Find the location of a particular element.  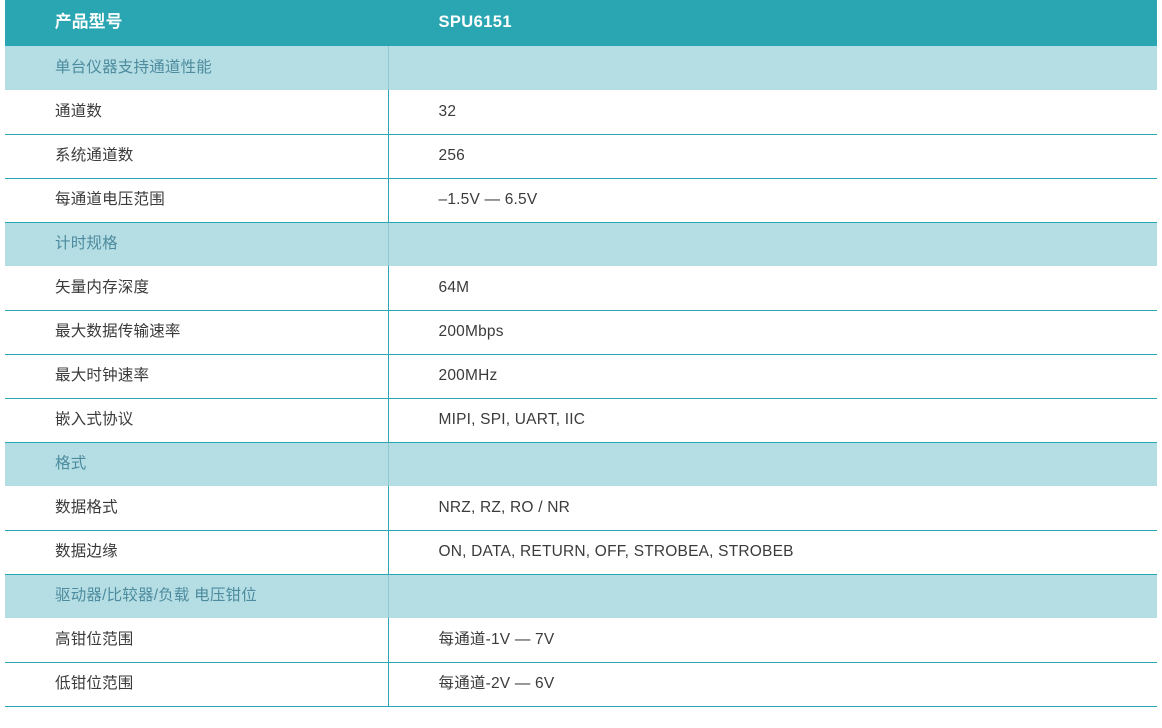

spec-value-cell: 每通道-1V — 7V is located at coordinates (772, 640).